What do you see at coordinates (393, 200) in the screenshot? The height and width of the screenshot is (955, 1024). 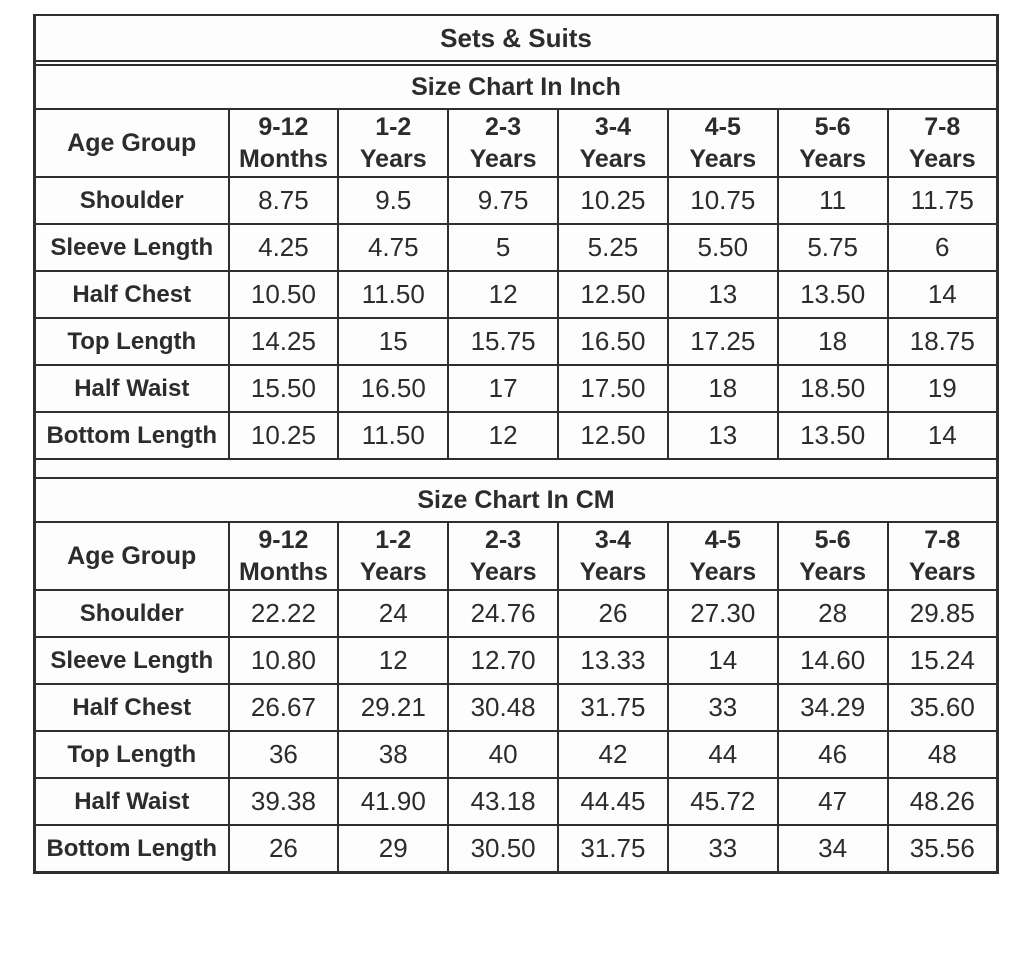 I see `measurement-value: 9.5` at bounding box center [393, 200].